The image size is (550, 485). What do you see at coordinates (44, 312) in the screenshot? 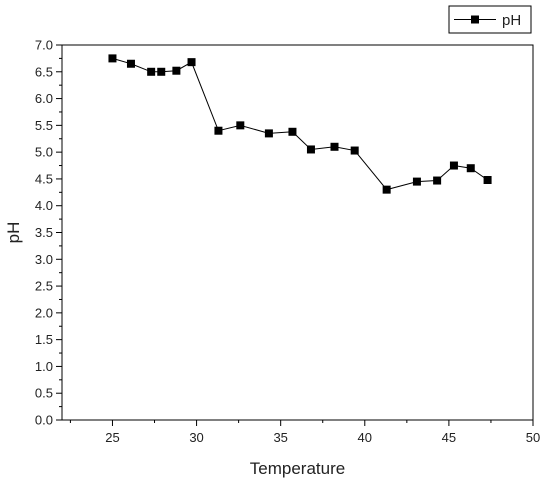
I see `y-tick-label: 2.0` at bounding box center [44, 312].